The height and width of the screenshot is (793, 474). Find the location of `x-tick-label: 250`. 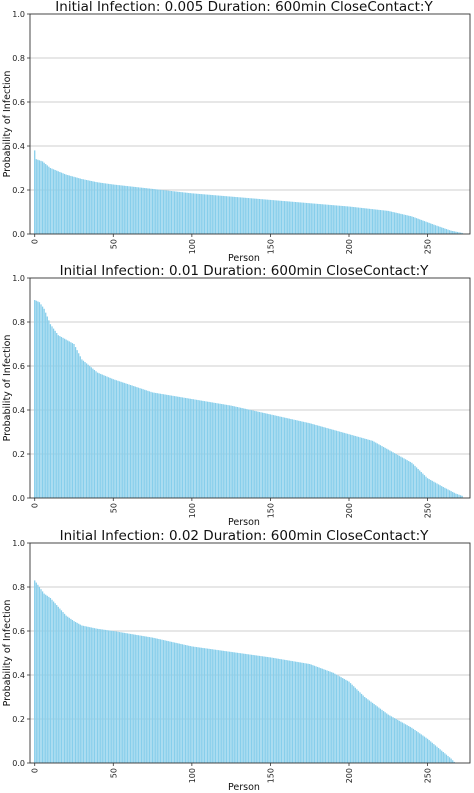

x-tick-label: 250 is located at coordinates (428, 510).